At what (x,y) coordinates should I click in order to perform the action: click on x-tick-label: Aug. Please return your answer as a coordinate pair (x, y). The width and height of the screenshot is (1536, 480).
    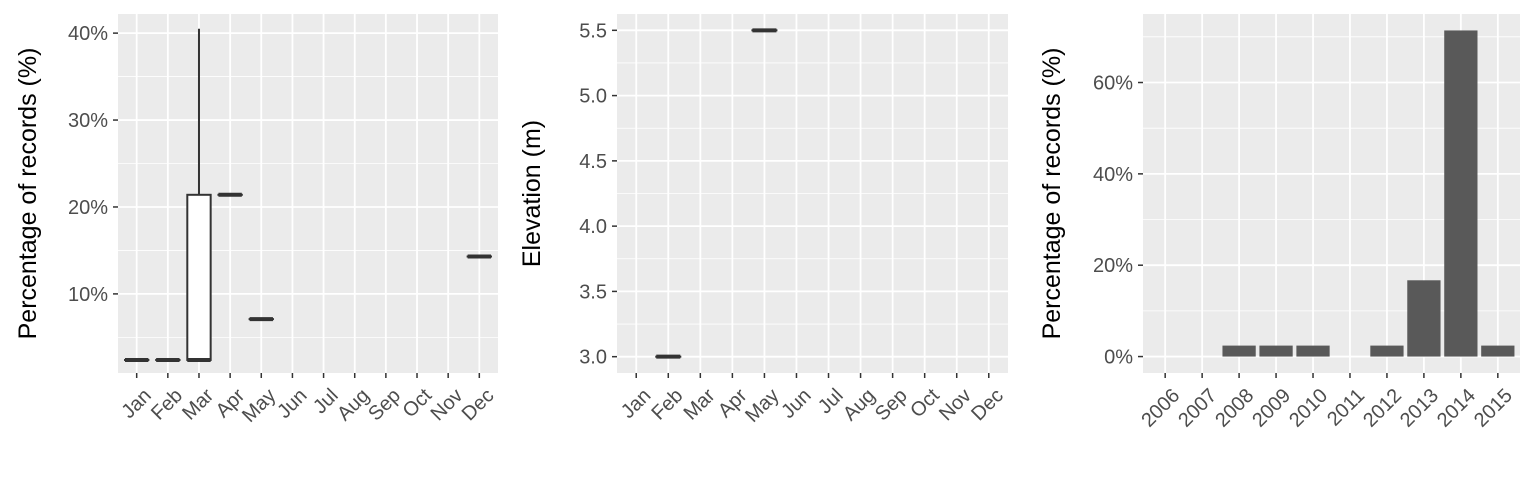
    Looking at the image, I should click on (859, 405).